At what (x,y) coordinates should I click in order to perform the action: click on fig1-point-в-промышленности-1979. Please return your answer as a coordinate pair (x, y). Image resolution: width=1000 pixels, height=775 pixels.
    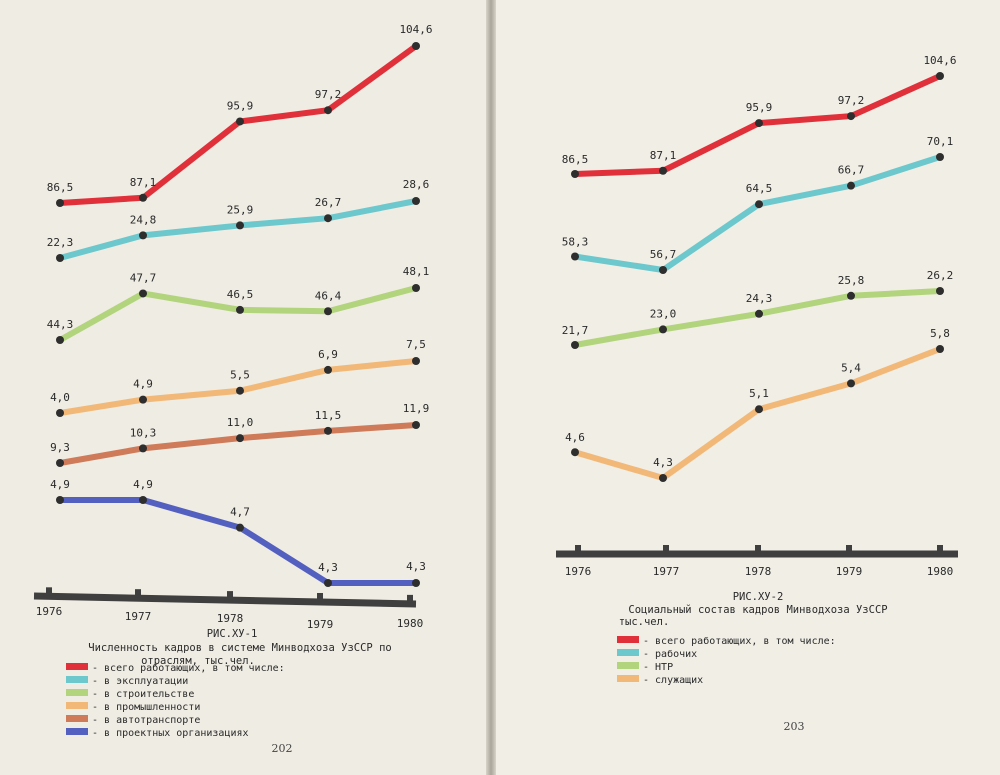
    Looking at the image, I should click on (328, 369).